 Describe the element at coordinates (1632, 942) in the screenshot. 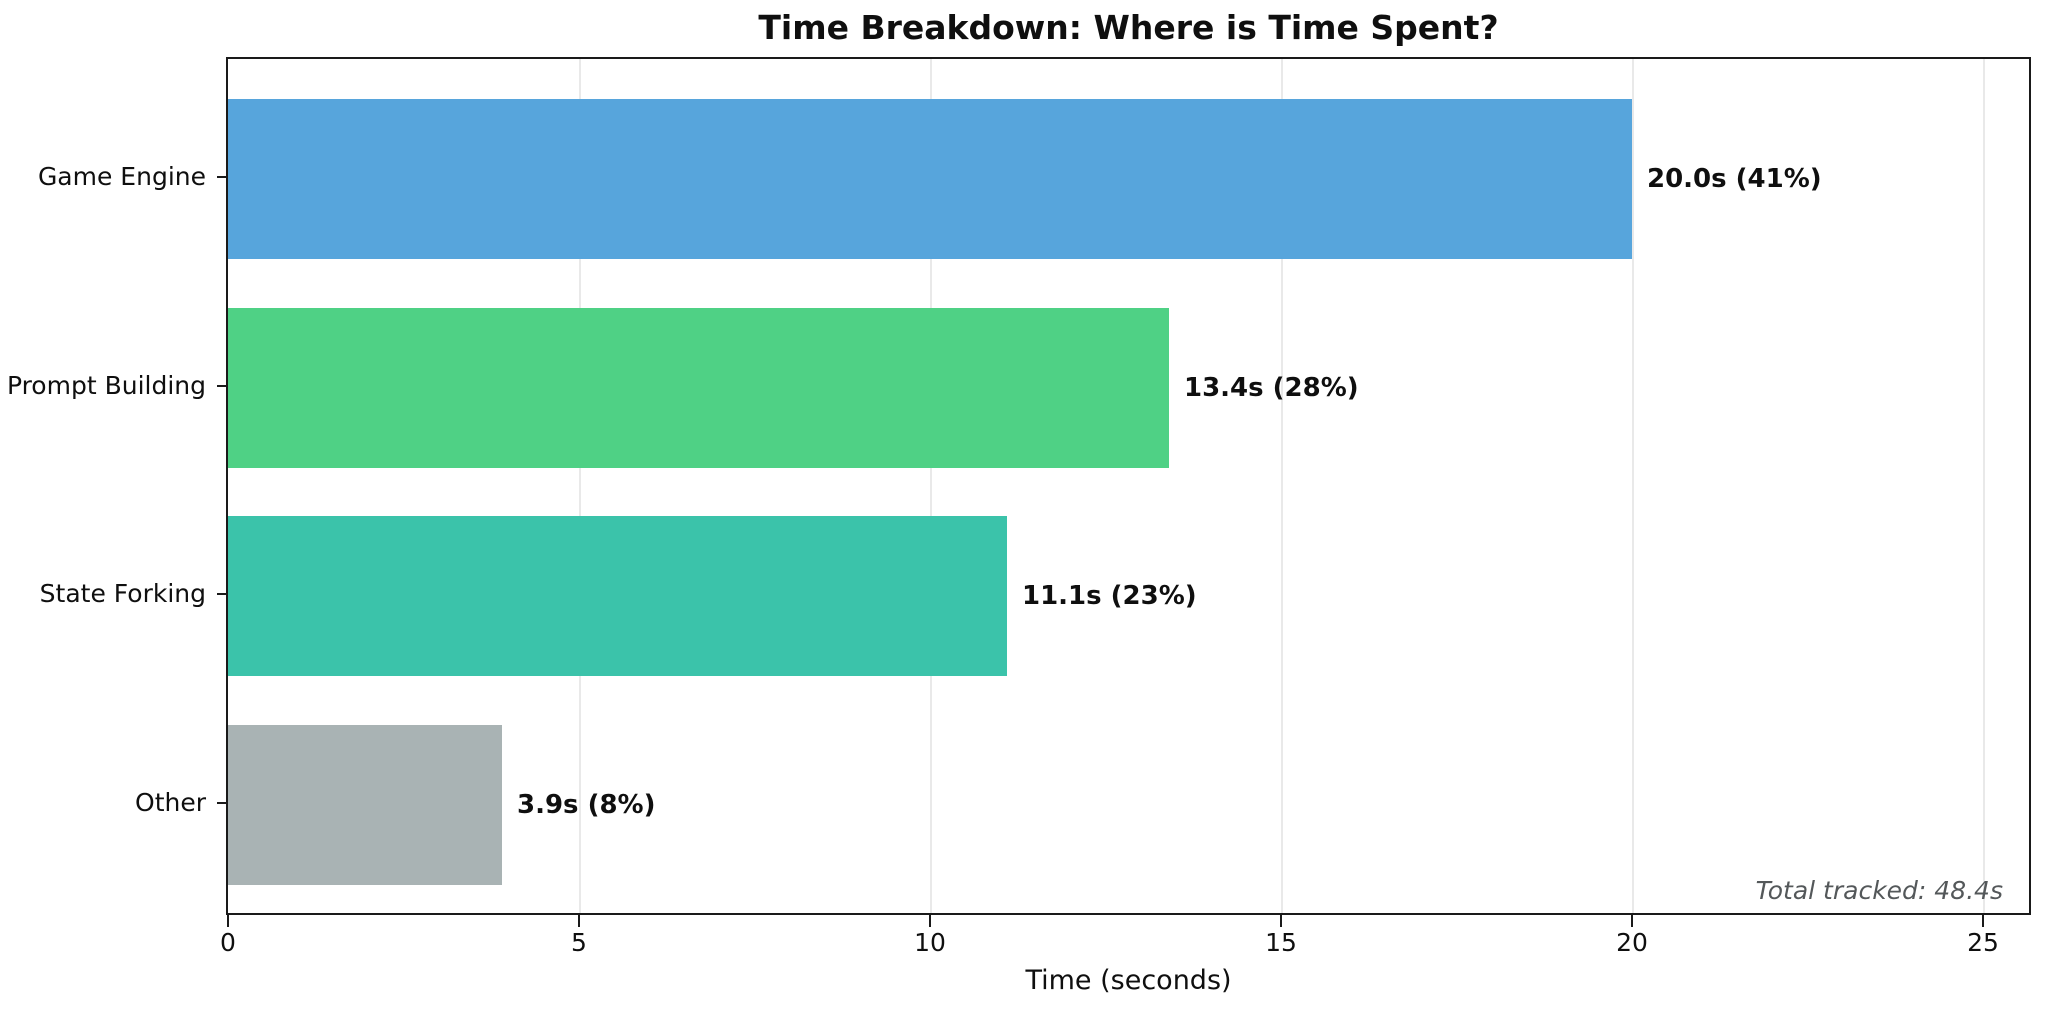

I see `x-axis-tick-label-20: 20` at that location.